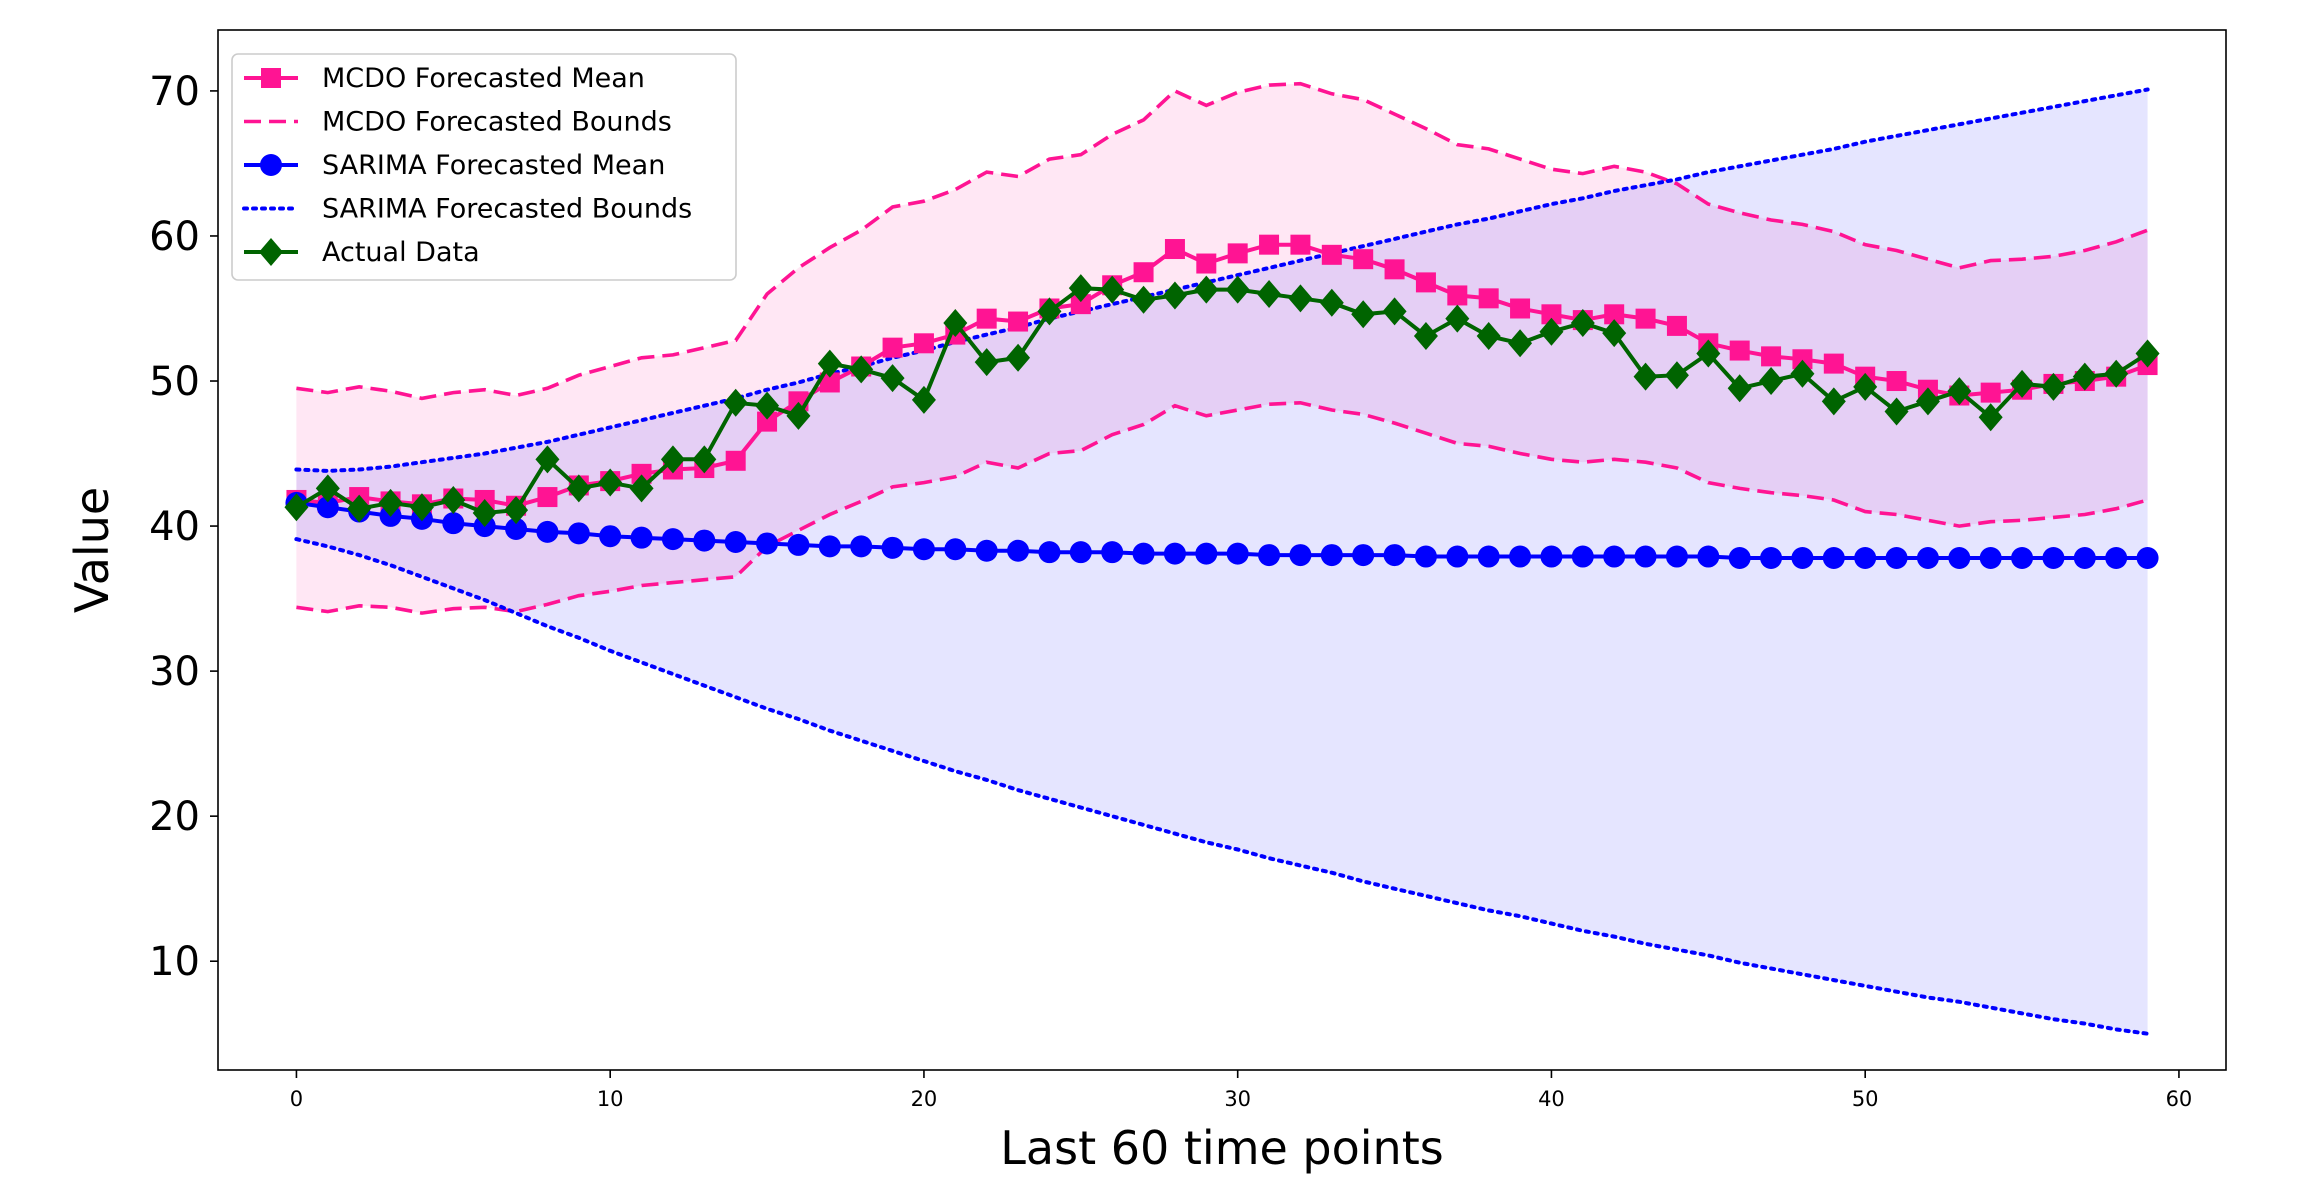 Image resolution: width=2313 pixels, height=1192 pixels. What do you see at coordinates (1865, 1099) in the screenshot?
I see `x-tick-label: 50` at bounding box center [1865, 1099].